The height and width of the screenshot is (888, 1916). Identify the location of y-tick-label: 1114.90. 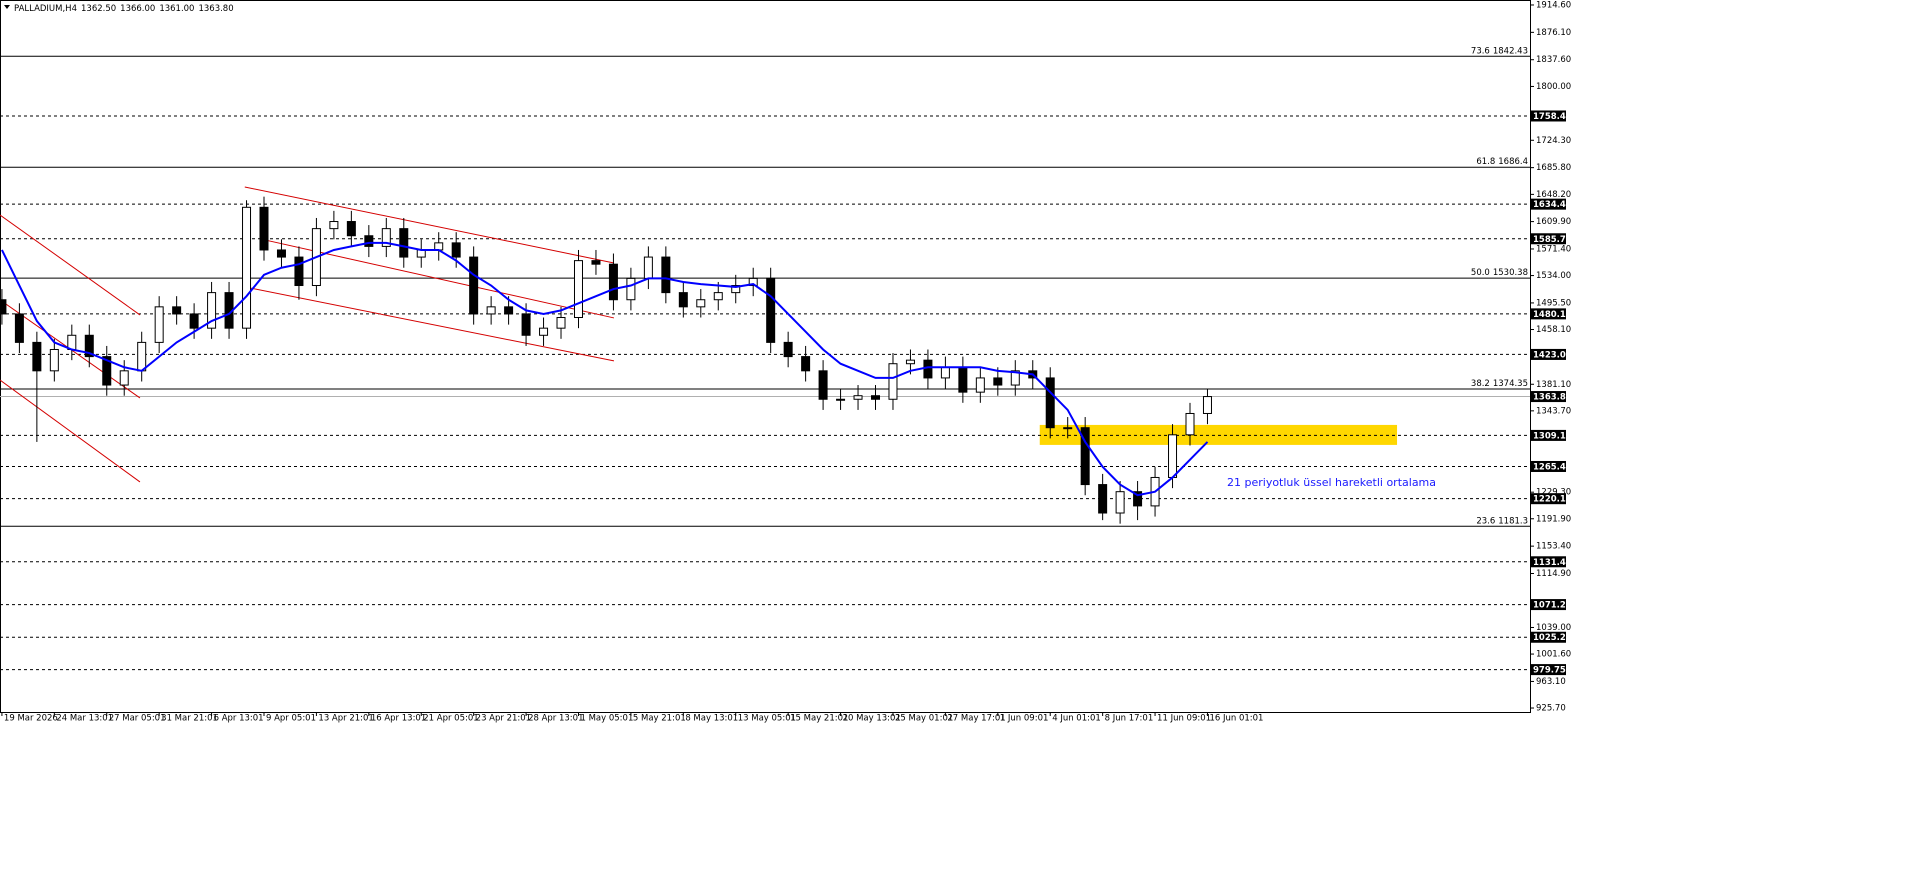
(1553, 574).